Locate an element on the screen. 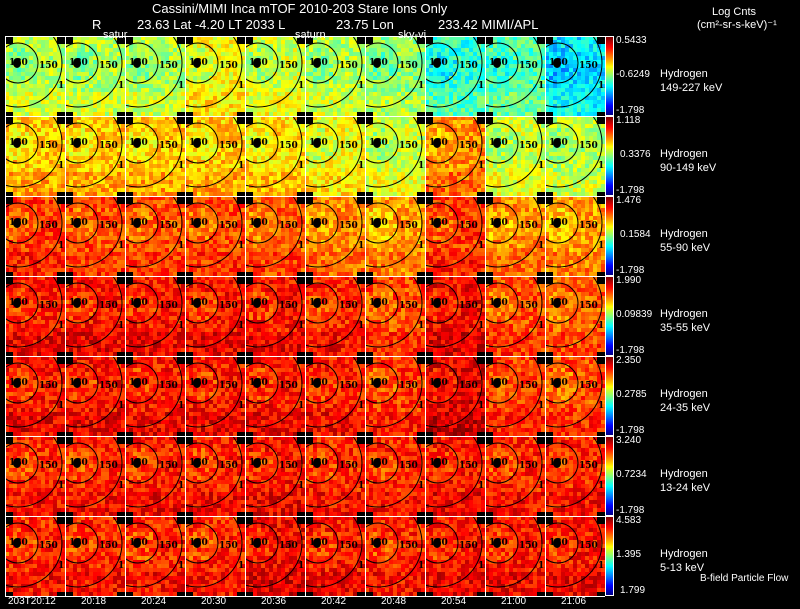  contour-label-150: 150 is located at coordinates (108, 66).